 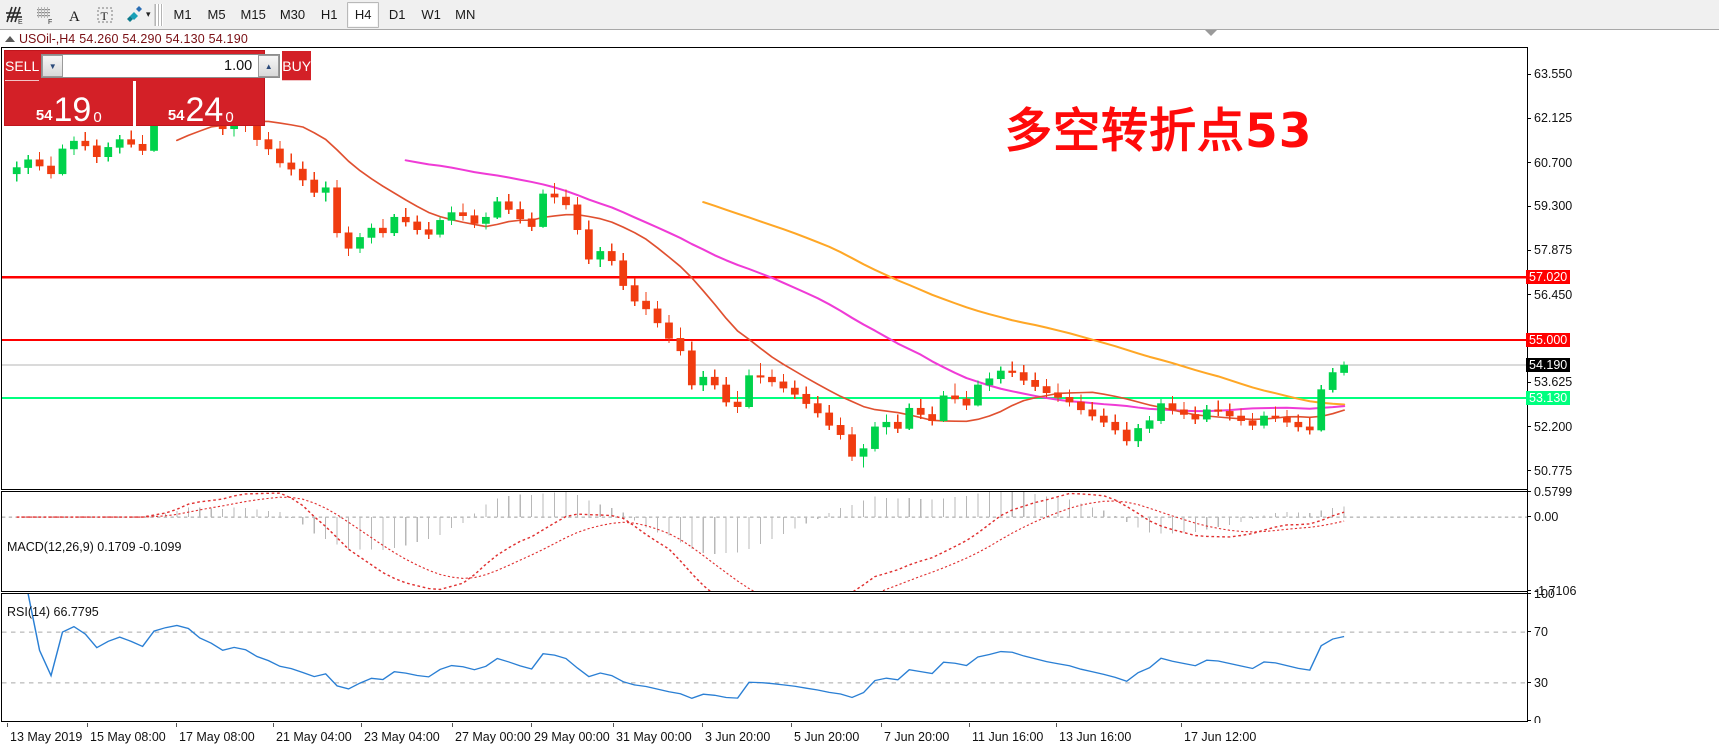 What do you see at coordinates (47, 39) in the screenshot?
I see `symbol-label: USOil-,H4` at bounding box center [47, 39].